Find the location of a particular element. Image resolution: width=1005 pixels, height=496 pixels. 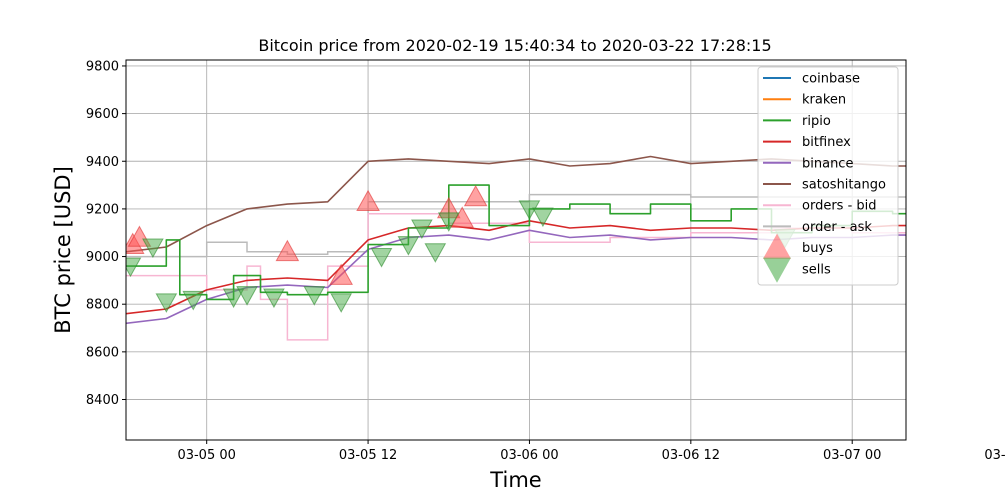

y-tick-label: 9600 is located at coordinates (102, 114).